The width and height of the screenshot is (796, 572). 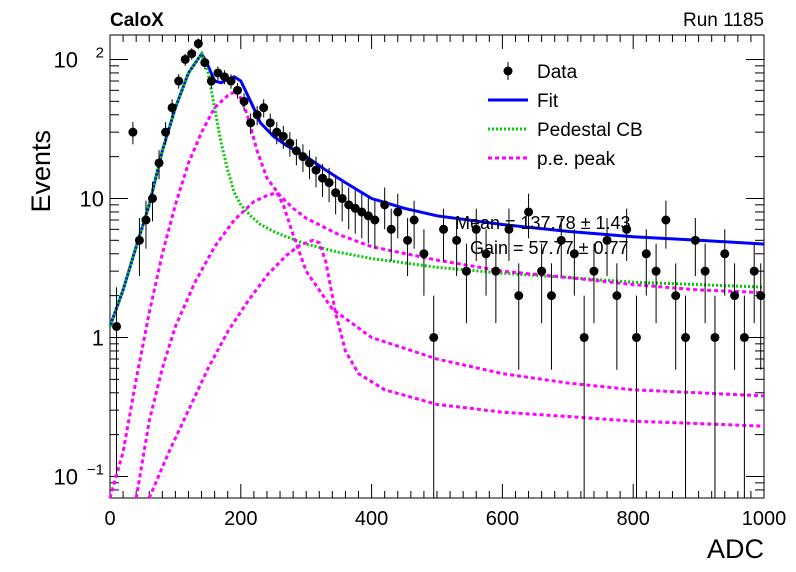 What do you see at coordinates (523, 101) in the screenshot?
I see `legend-entry: Fit` at bounding box center [523, 101].